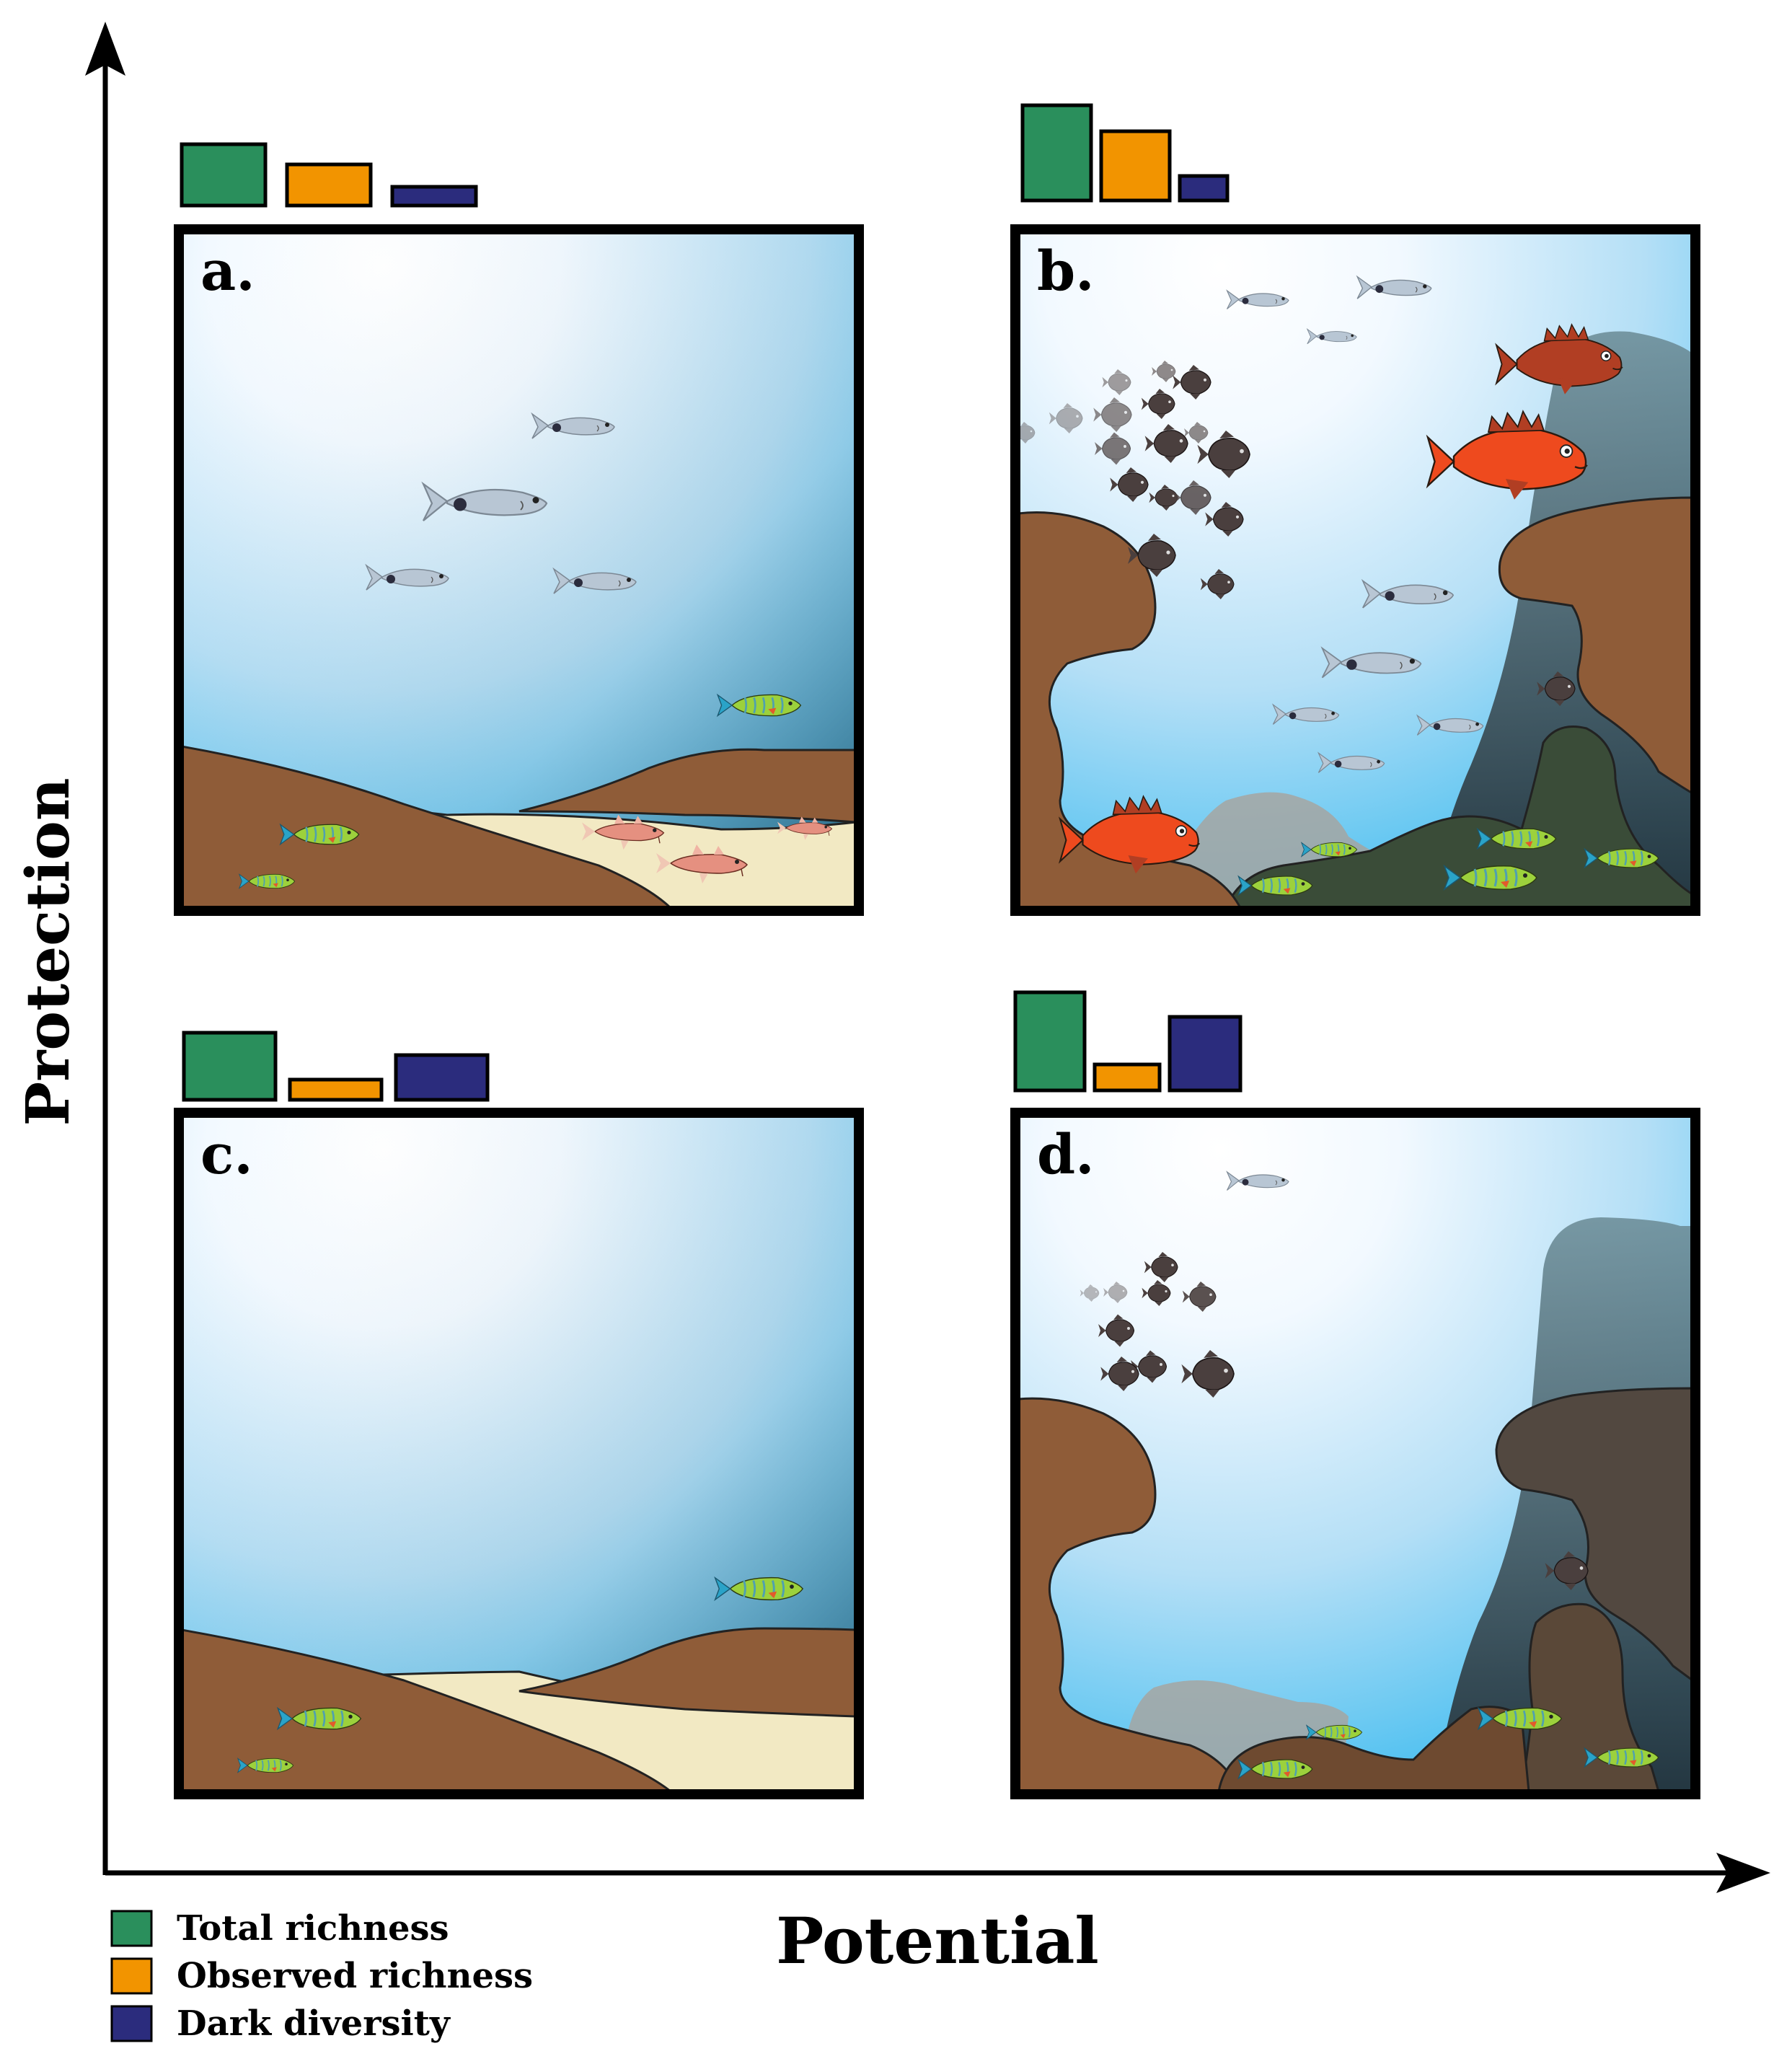 The height and width of the screenshot is (2064, 1792). Describe the element at coordinates (313, 1929) in the screenshot. I see `legend-label-total-richness: Total richness` at that location.